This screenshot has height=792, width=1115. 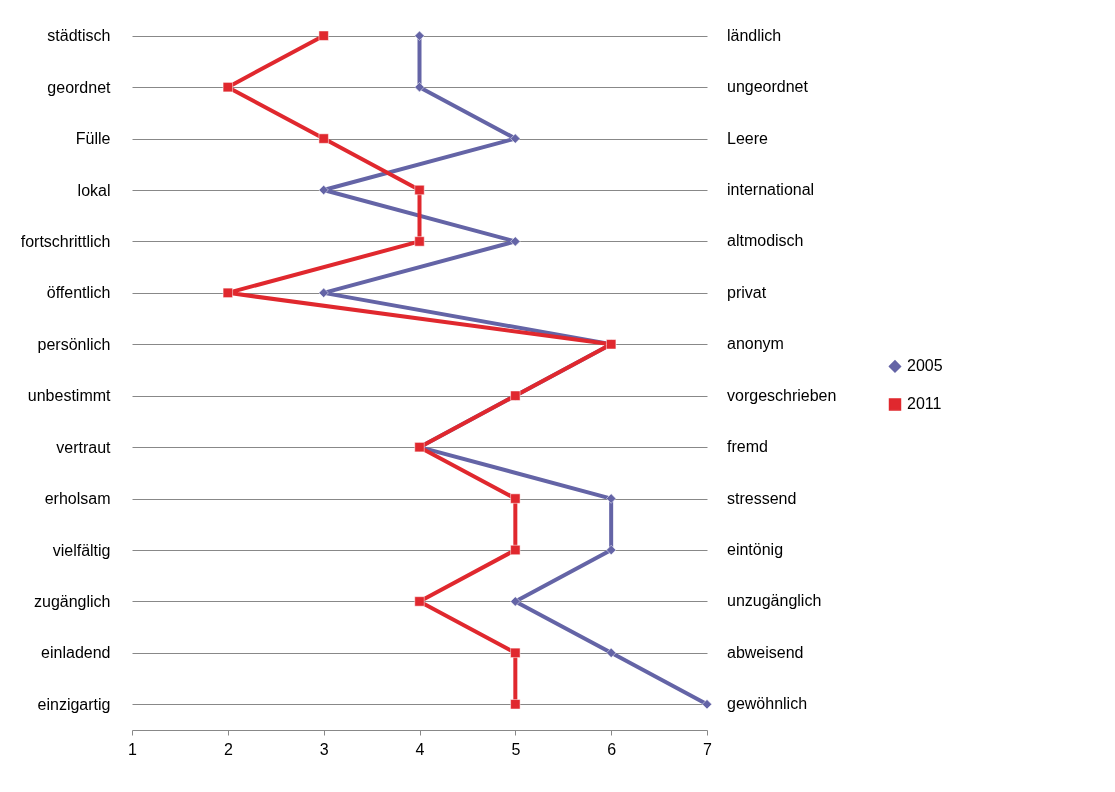 I want to click on x-tick-label: 6, so click(x=612, y=749).